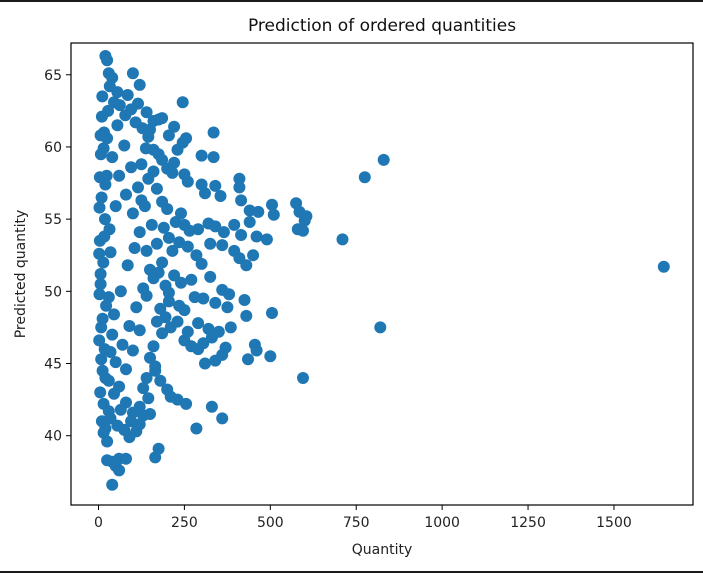  I want to click on y-tick-label: 50, so click(53, 292).